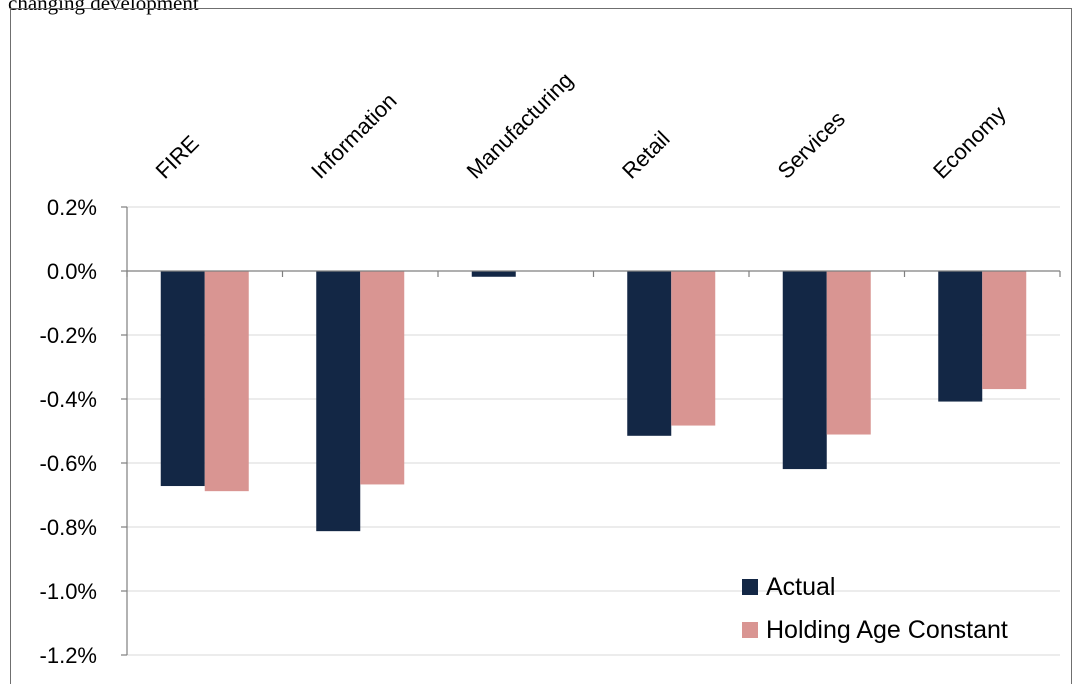 This screenshot has width=1074, height=684. What do you see at coordinates (493, 274) in the screenshot?
I see `bar-actual-manufacturing` at bounding box center [493, 274].